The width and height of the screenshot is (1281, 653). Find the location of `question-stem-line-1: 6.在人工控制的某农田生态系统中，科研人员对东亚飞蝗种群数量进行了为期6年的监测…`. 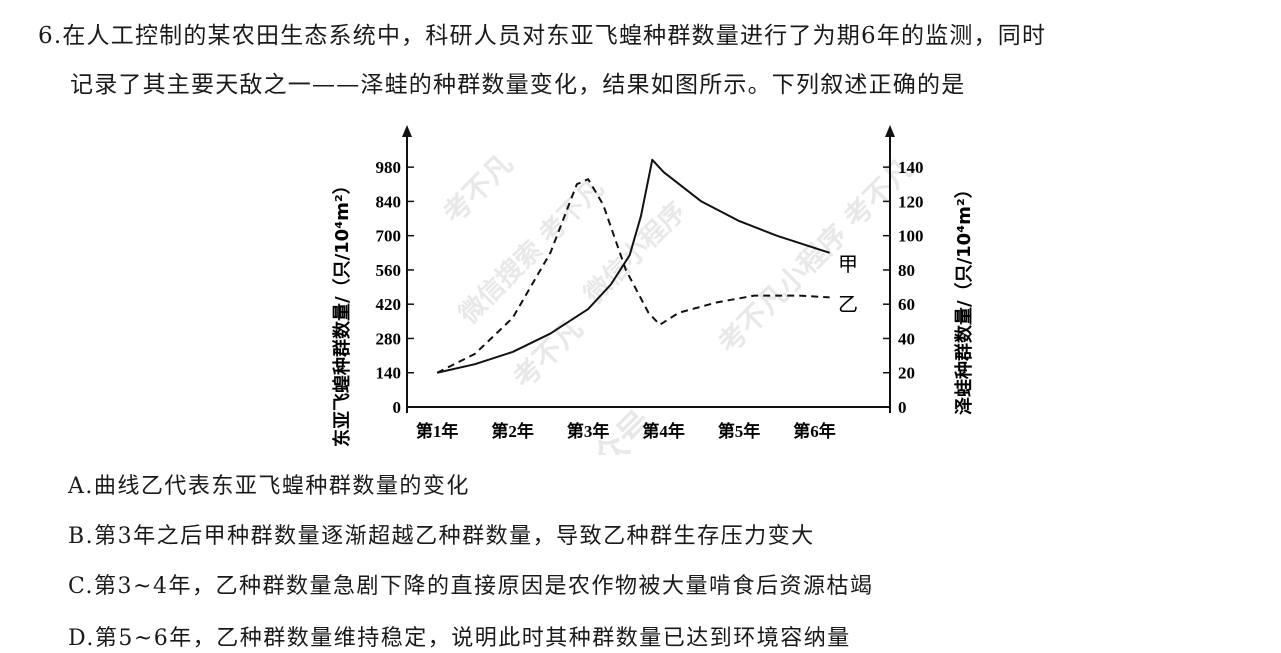

question-stem-line-1: 6.在人工控制的某农田生态系统中，科研人员对东亚飞蝗种群数量进行了为期6年的监测… is located at coordinates (542, 33).